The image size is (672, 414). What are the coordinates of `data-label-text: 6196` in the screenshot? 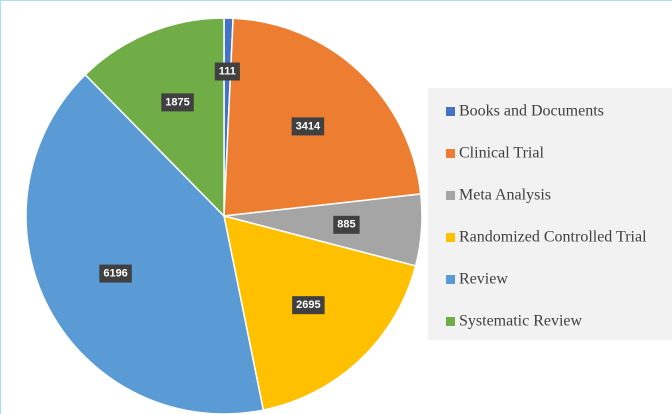 It's located at (115, 273).